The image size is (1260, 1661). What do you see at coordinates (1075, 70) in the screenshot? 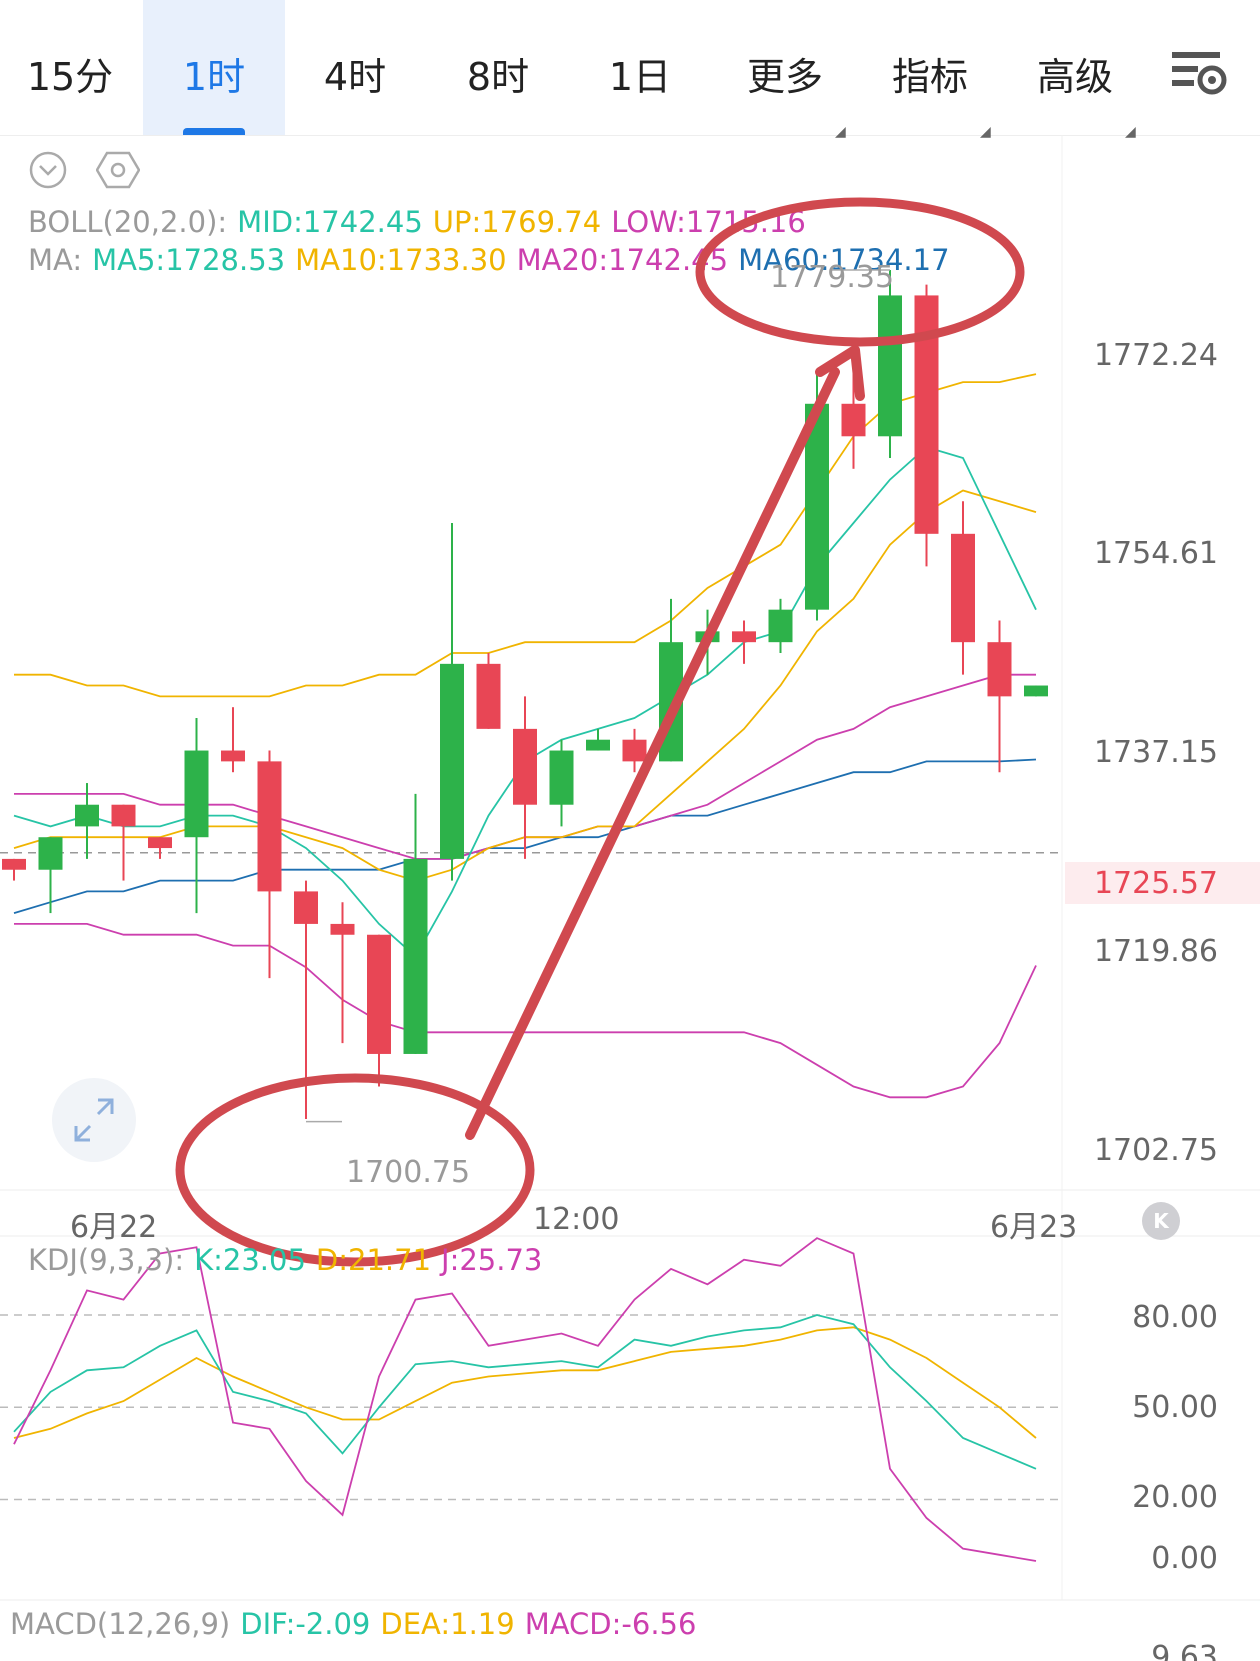
I see `tab-advanced: 高级 ◢` at bounding box center [1075, 70].